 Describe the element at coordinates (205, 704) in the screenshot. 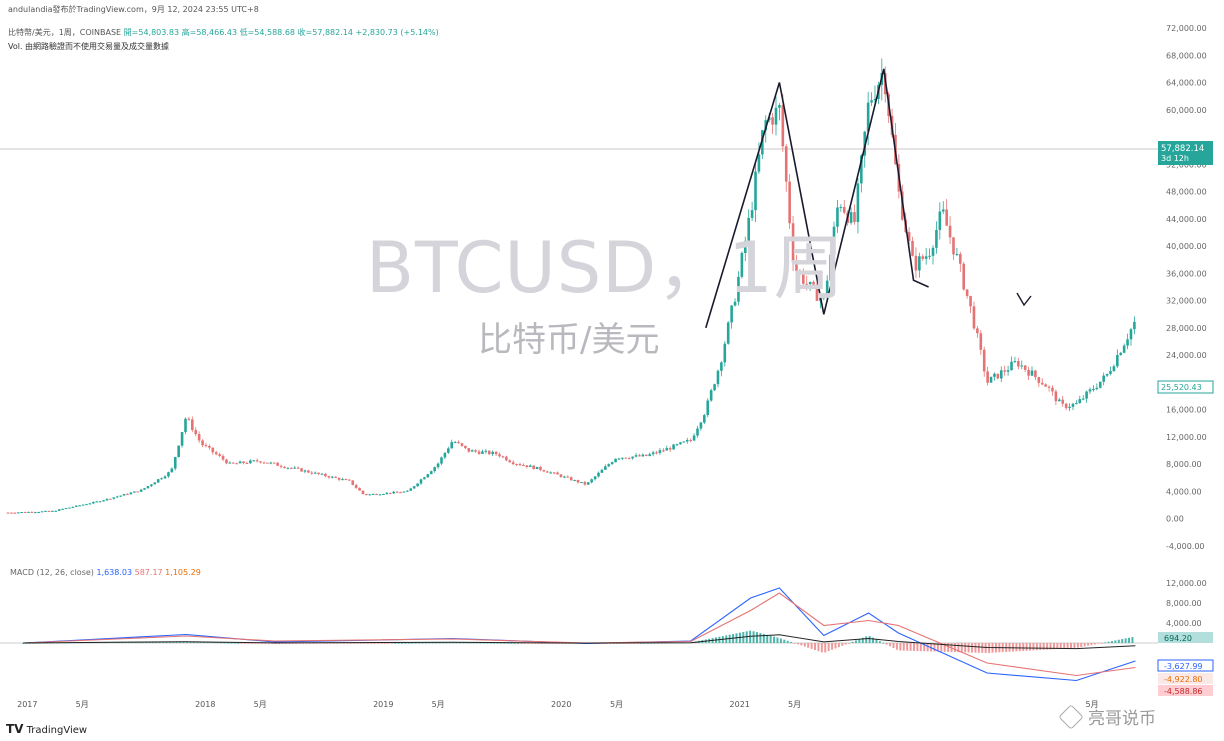

I see `time-axis-label: 2018` at that location.